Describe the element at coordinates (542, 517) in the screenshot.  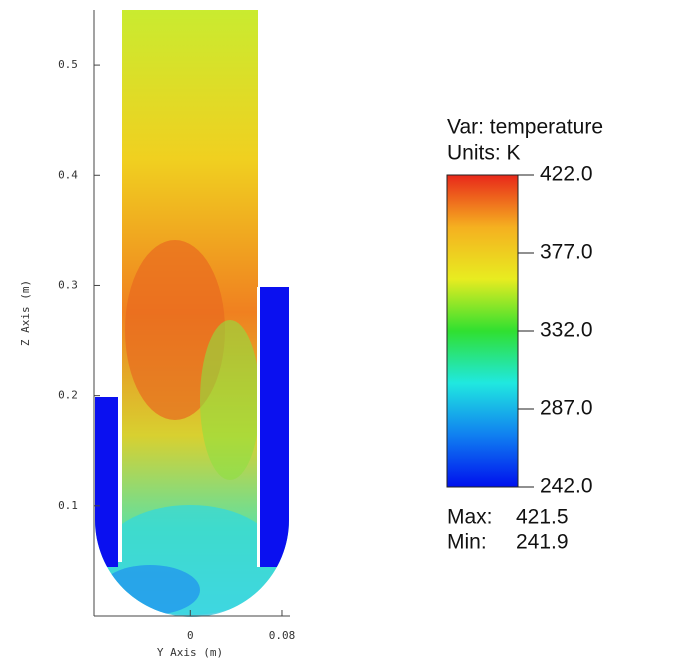
I see `max-value: 421.5` at that location.